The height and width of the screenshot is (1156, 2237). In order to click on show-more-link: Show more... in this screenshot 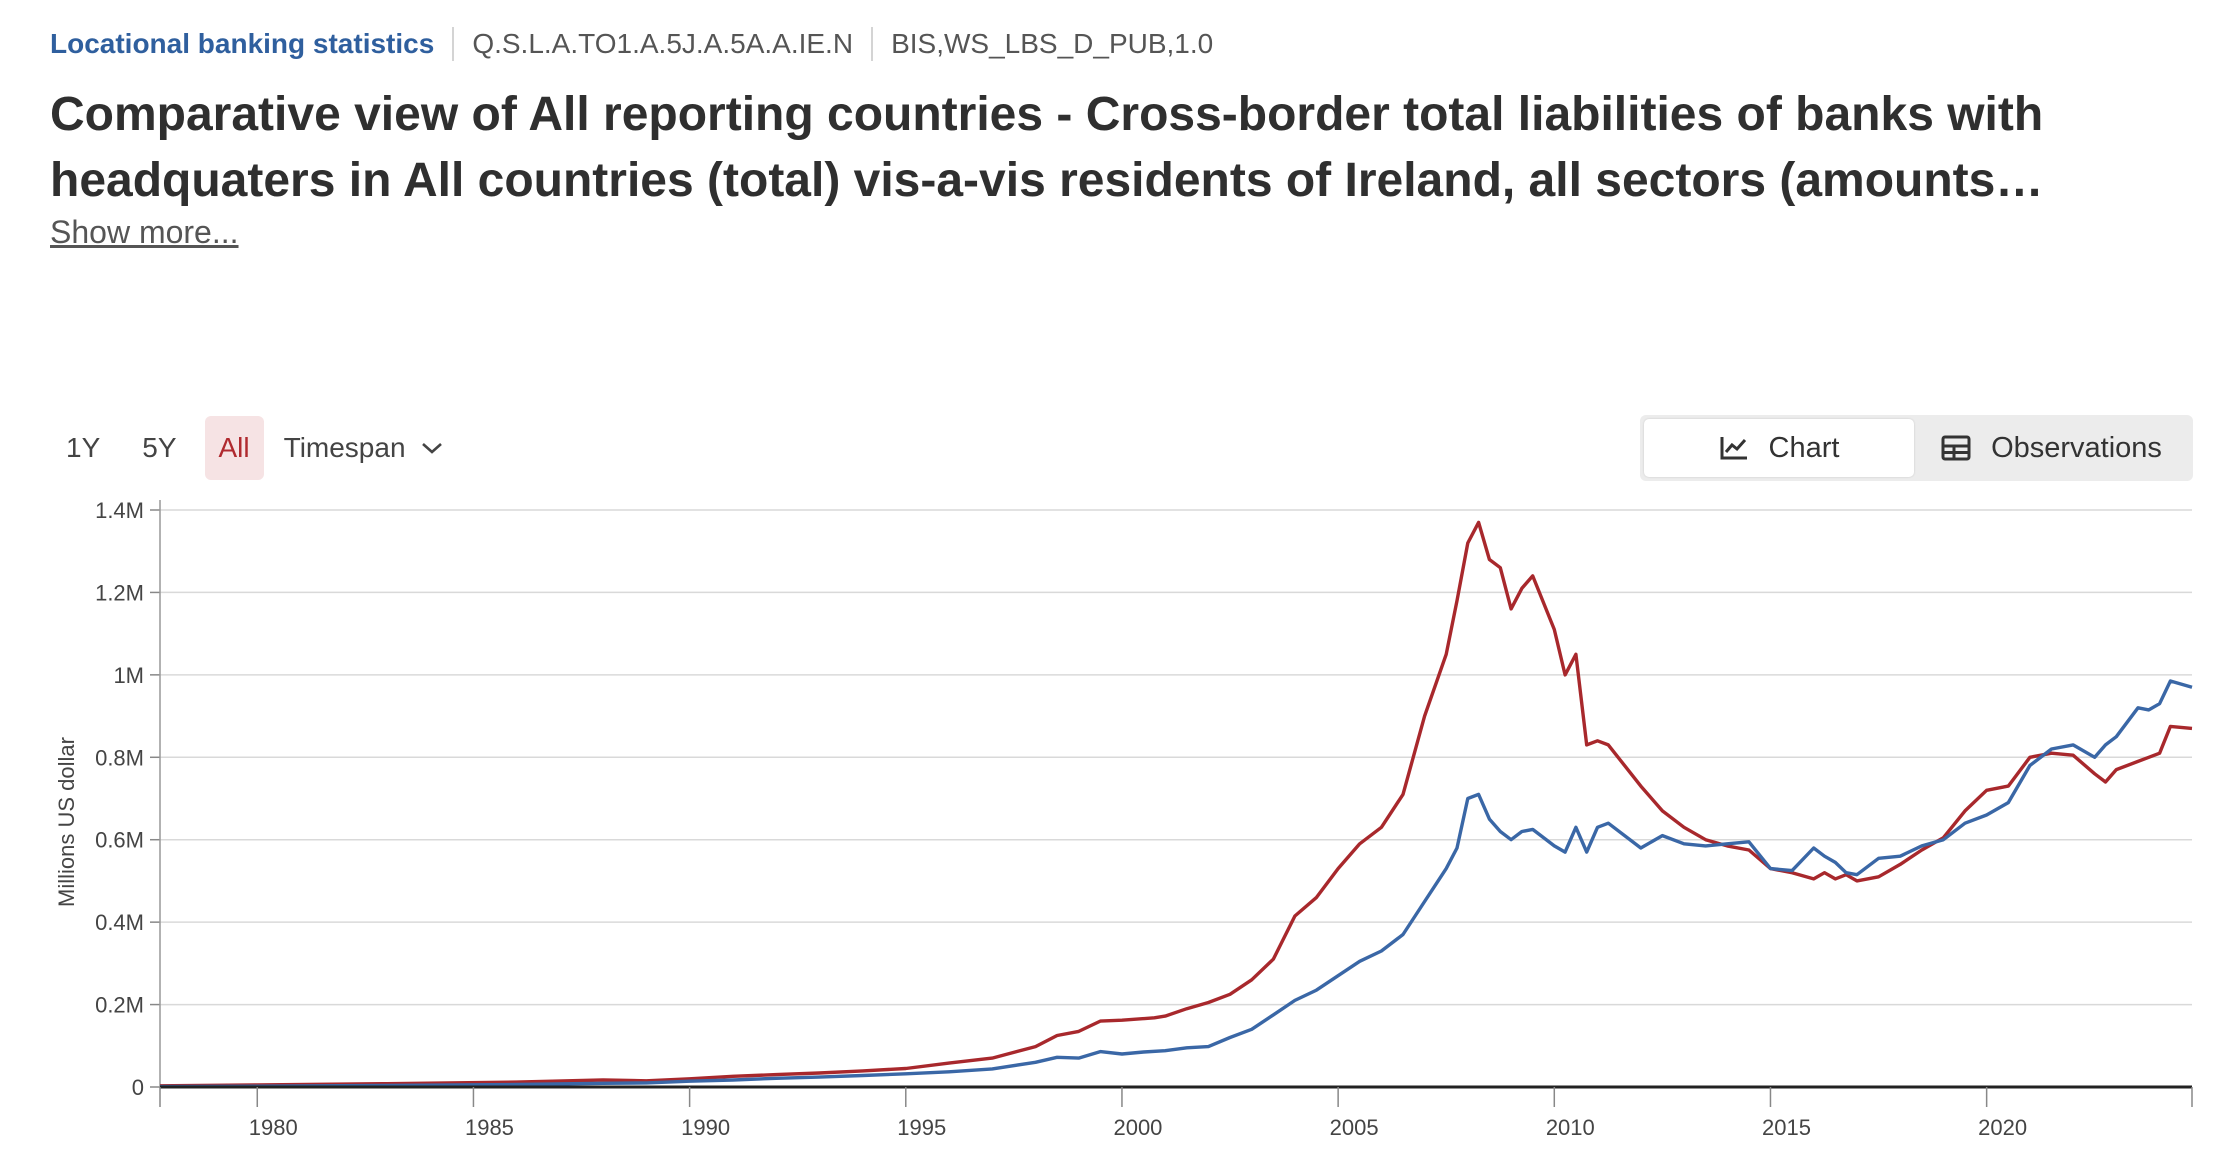, I will do `click(144, 232)`.